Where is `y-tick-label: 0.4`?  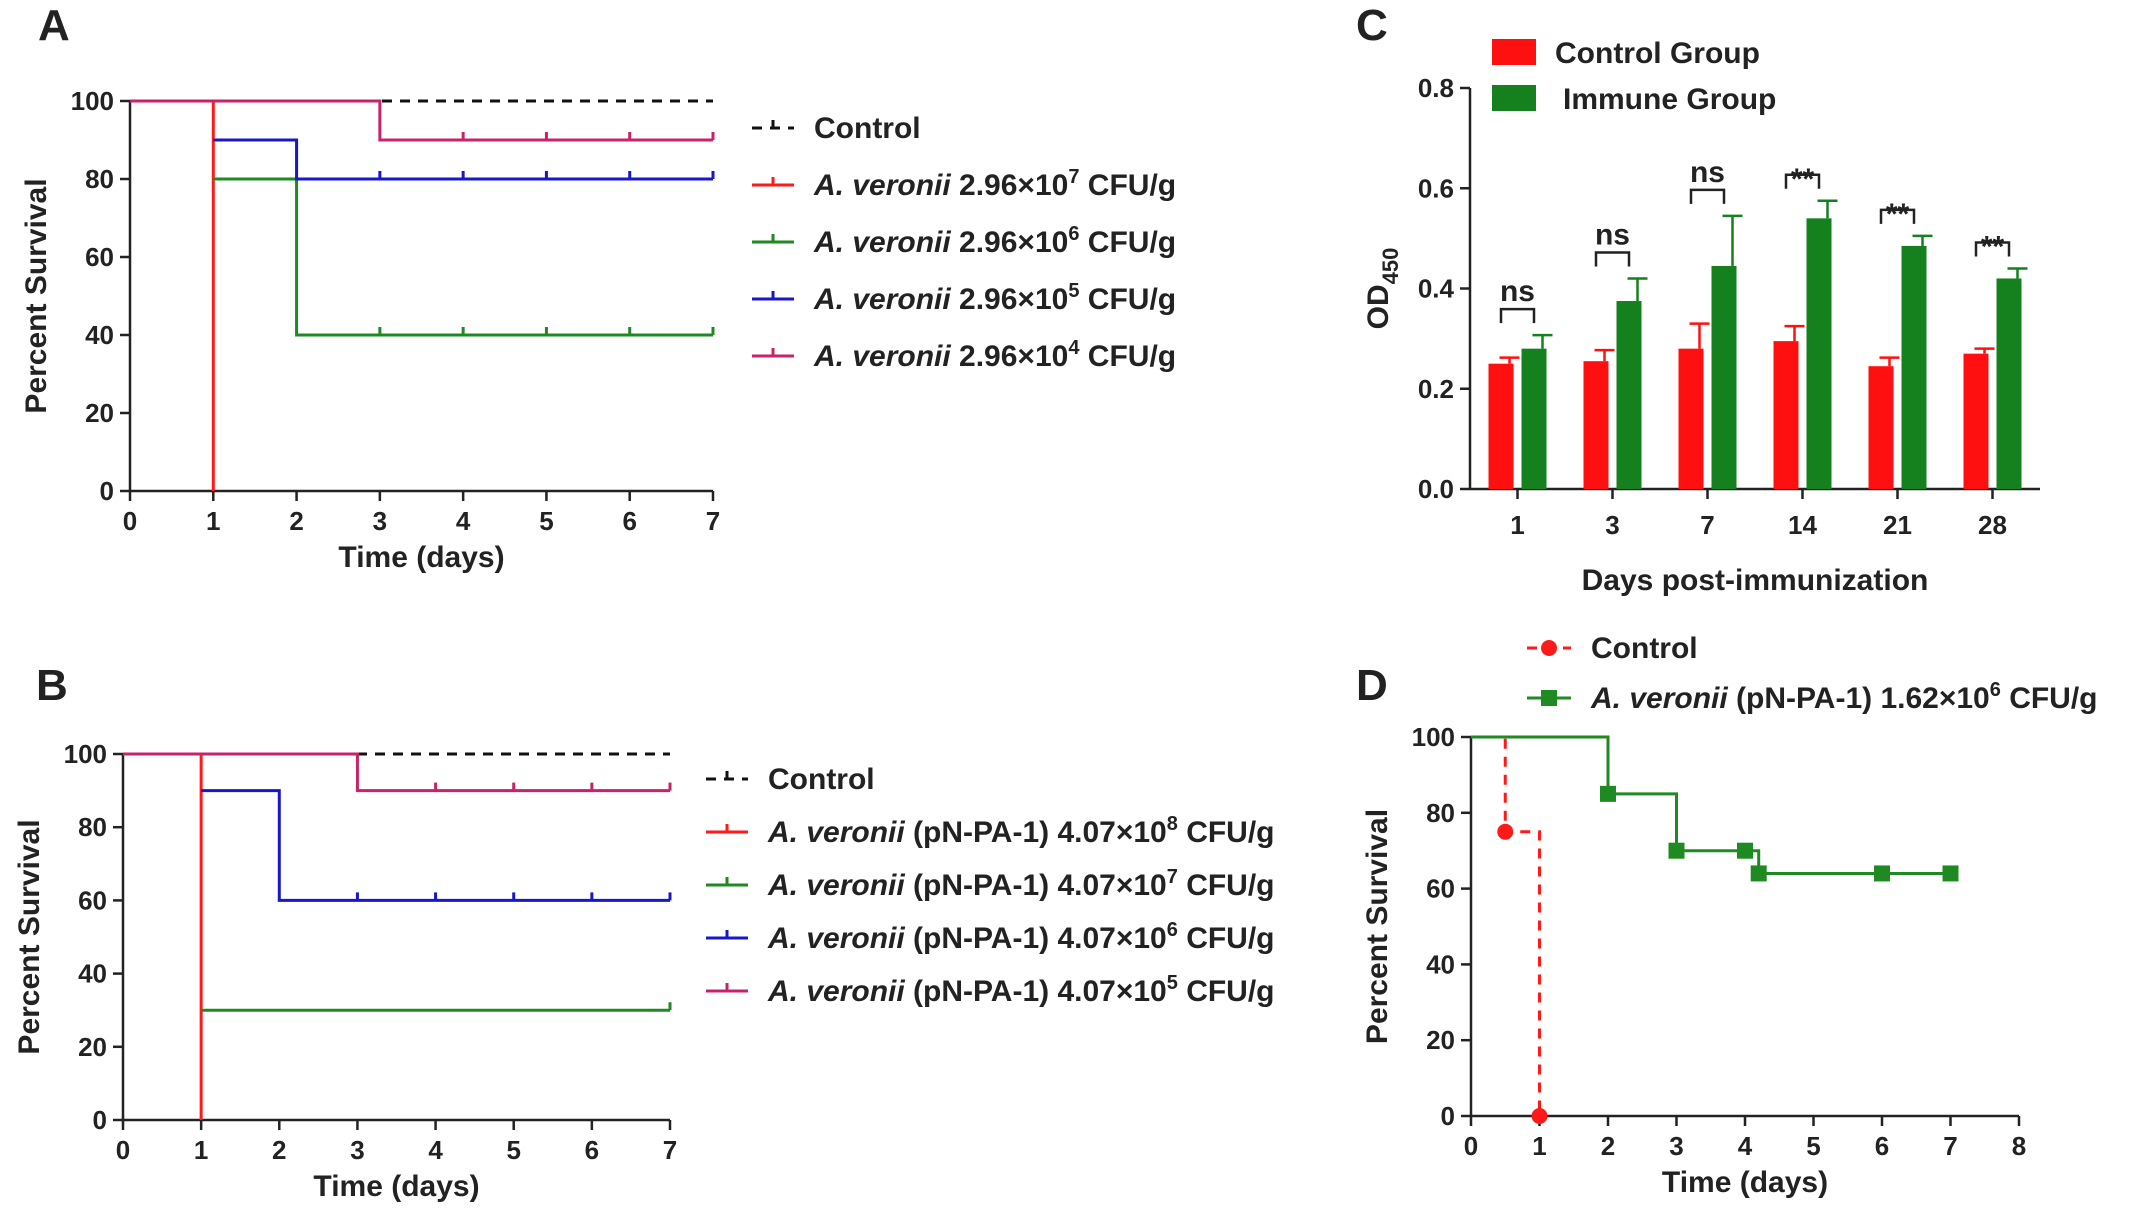 y-tick-label: 0.4 is located at coordinates (1436, 289).